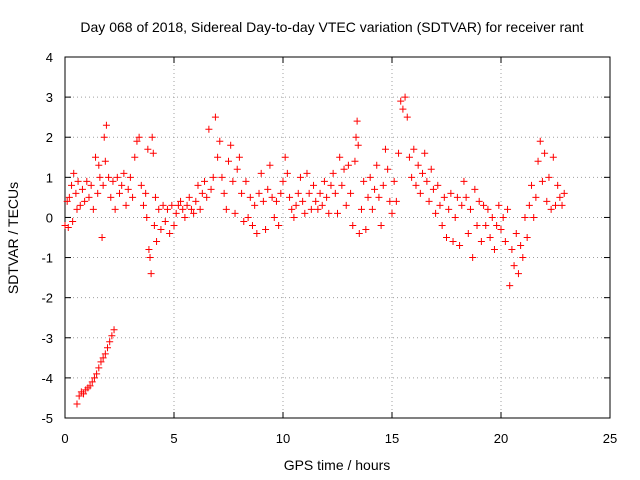  Describe the element at coordinates (173, 438) in the screenshot. I see `x-tick-label: 5` at that location.